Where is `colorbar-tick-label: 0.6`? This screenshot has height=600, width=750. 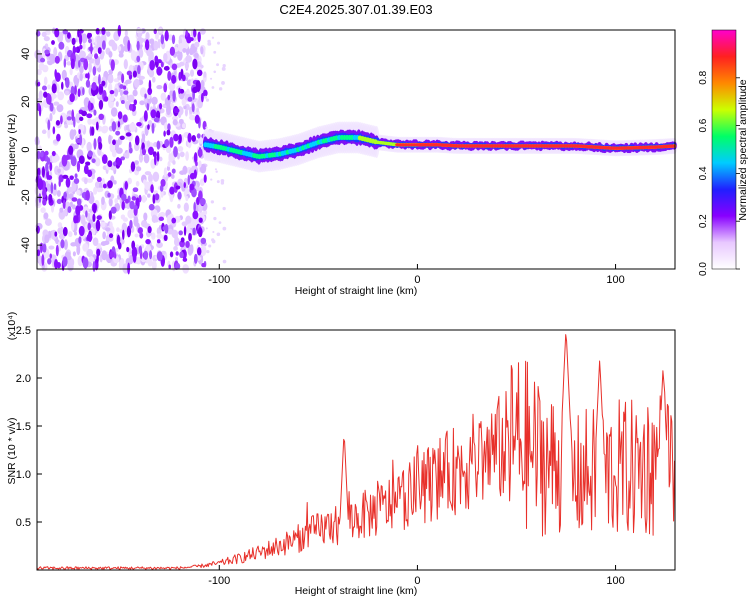
colorbar-tick-label: 0.6 is located at coordinates (703, 125).